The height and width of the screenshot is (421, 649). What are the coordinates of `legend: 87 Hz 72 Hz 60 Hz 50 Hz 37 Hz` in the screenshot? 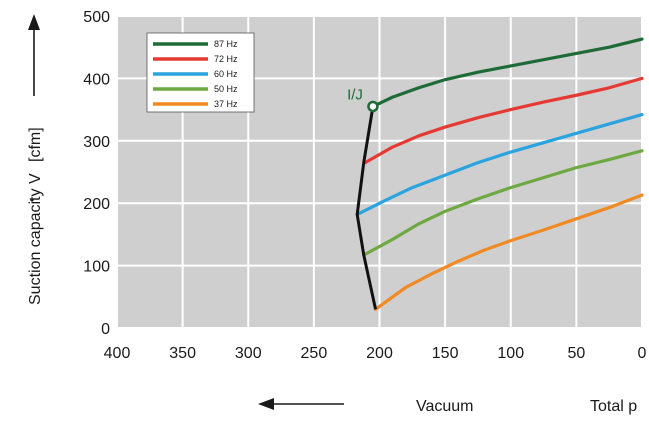 It's located at (200, 72).